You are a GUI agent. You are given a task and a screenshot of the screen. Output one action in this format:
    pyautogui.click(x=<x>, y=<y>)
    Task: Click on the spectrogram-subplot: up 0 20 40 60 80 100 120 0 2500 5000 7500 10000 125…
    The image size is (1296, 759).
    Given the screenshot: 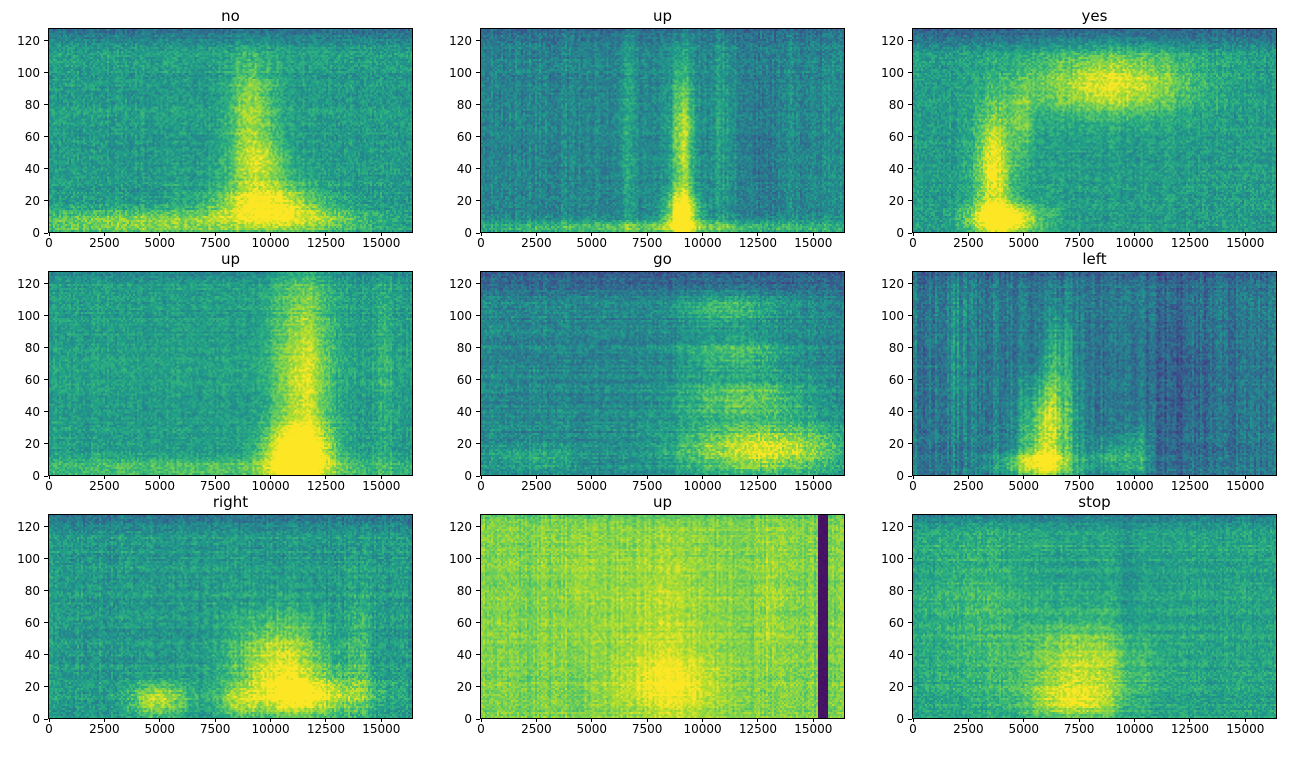 What is the action you would take?
    pyautogui.click(x=652, y=614)
    